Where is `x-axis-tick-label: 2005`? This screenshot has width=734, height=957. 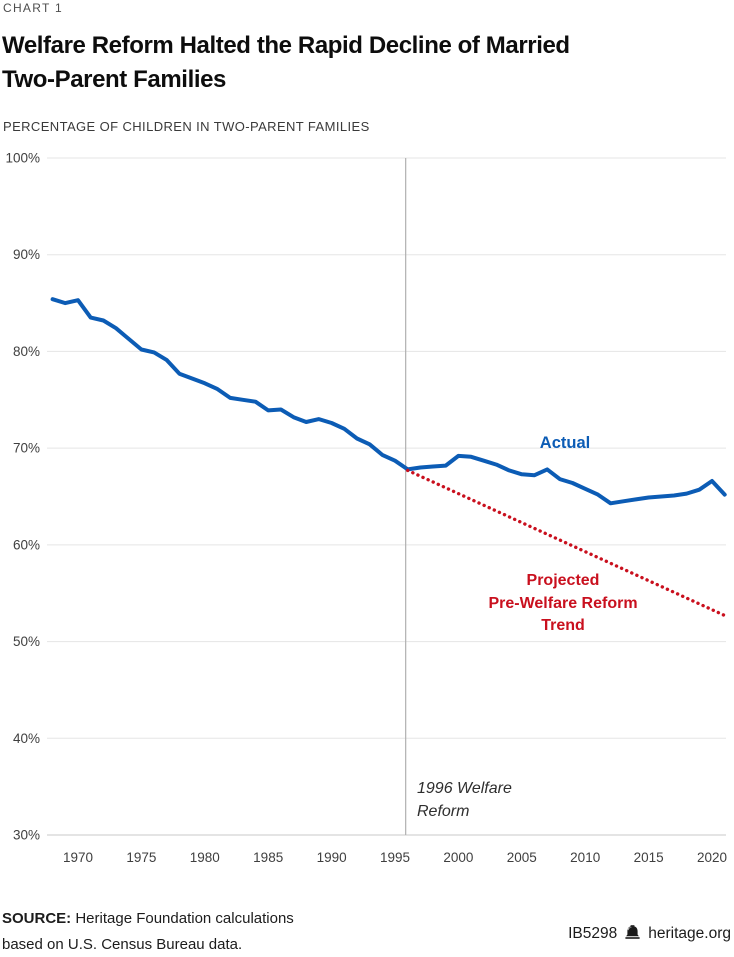
x-axis-tick-label: 2005 is located at coordinates (522, 857).